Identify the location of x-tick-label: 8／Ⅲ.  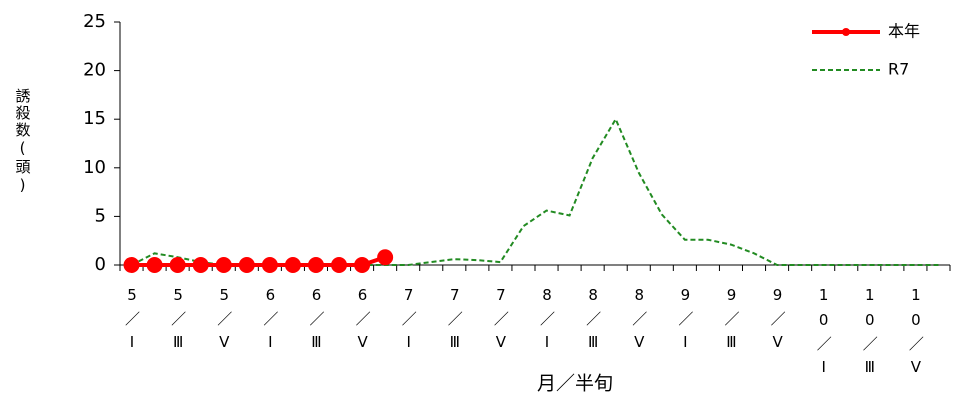
(593, 322).